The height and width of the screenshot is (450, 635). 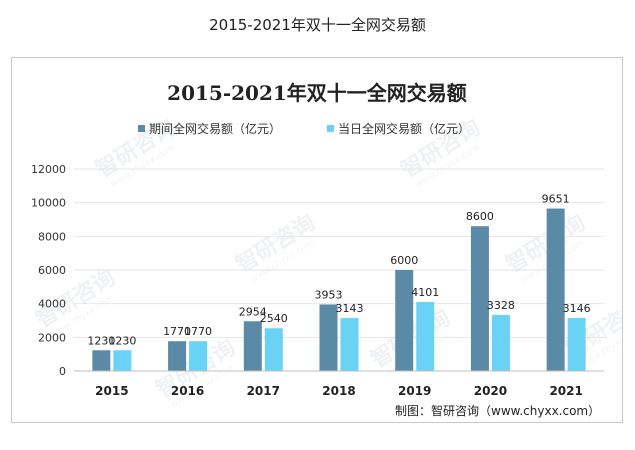 What do you see at coordinates (330, 128) in the screenshot?
I see `legend-swatch-series2` at bounding box center [330, 128].